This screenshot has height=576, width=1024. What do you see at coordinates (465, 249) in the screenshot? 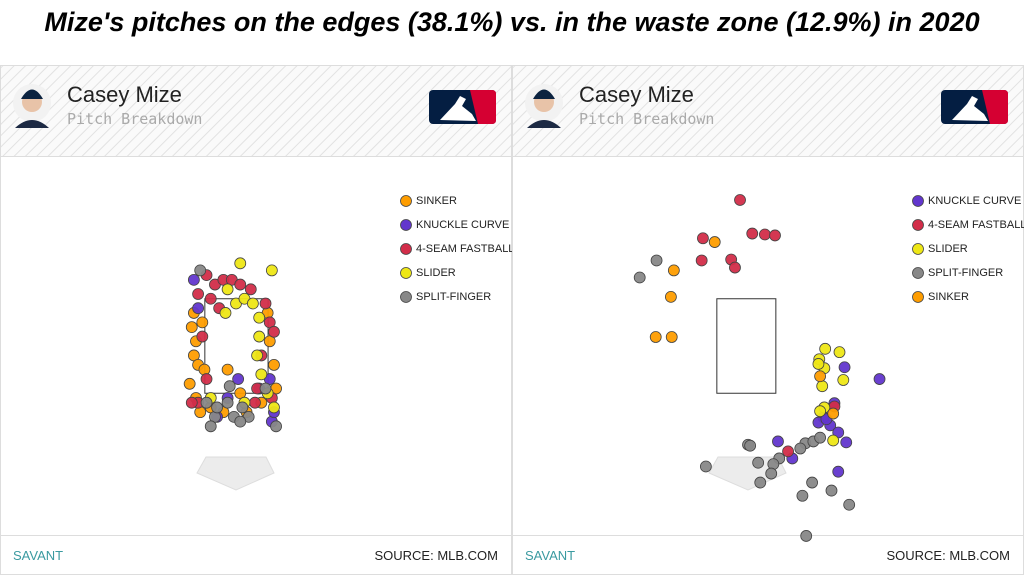
I see `legend-label: 4-SEAM FASTBALL` at bounding box center [465, 249].